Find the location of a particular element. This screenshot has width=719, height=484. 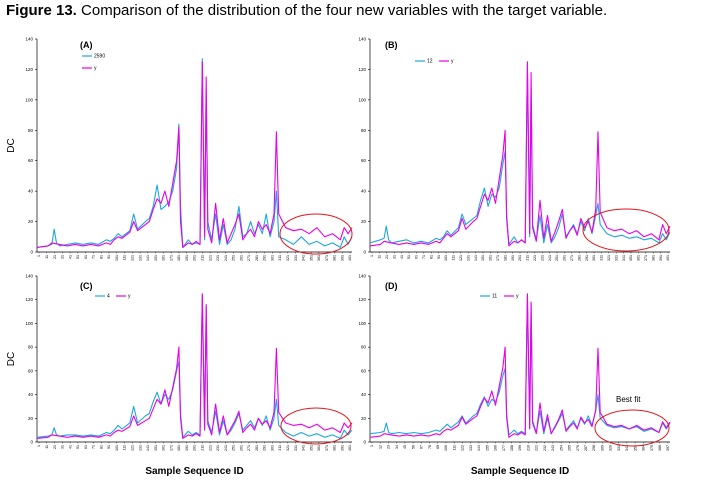

x-tick-label: 386 is located at coordinates (660, 448).